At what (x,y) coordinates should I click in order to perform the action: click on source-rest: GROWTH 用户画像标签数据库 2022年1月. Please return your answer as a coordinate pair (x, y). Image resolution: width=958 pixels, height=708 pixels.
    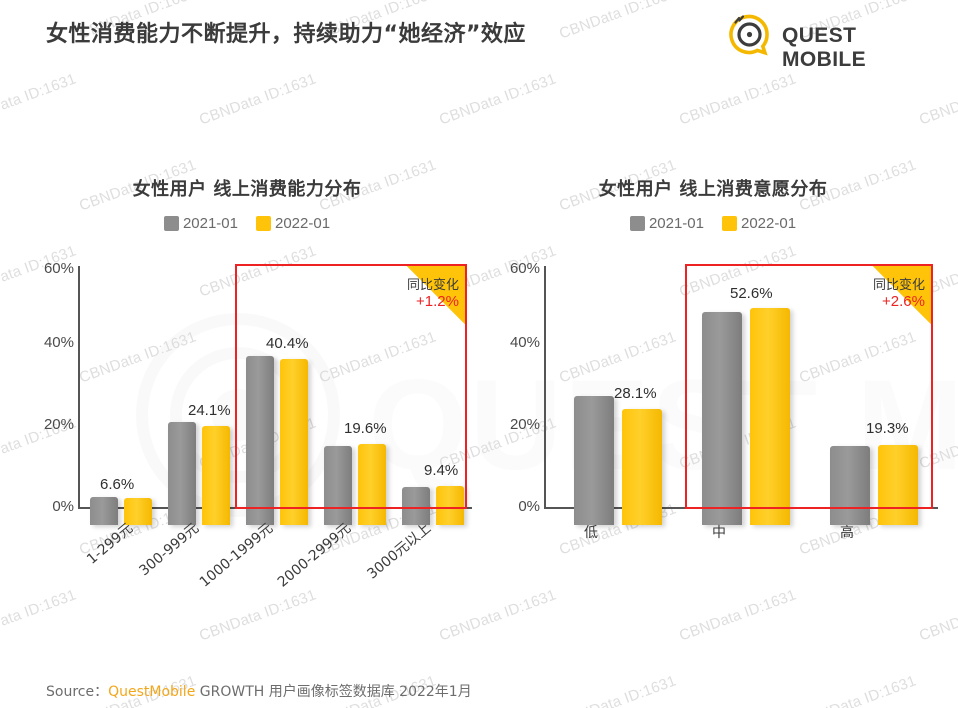
    Looking at the image, I should click on (333, 692).